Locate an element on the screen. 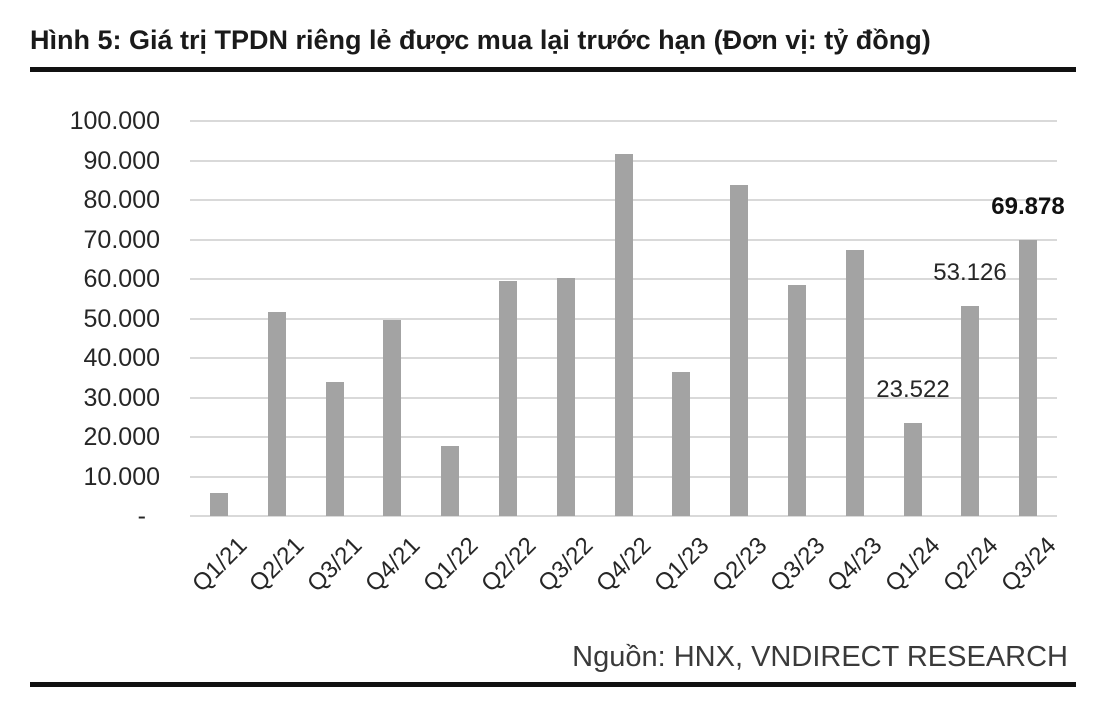  bar-value-label: 53.126 is located at coordinates (970, 272).